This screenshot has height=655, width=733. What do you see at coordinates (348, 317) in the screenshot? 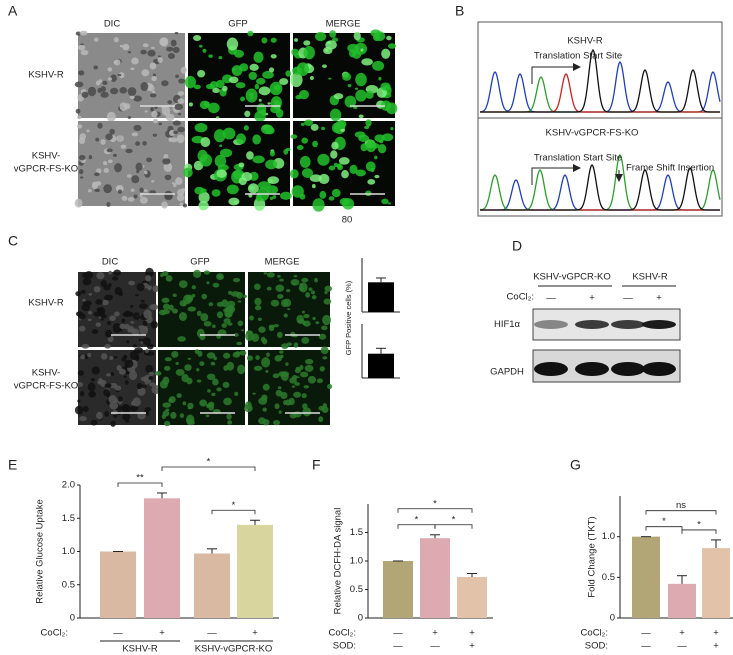
I see `y-axis-label: GFP Positive cells (%)` at bounding box center [348, 317].